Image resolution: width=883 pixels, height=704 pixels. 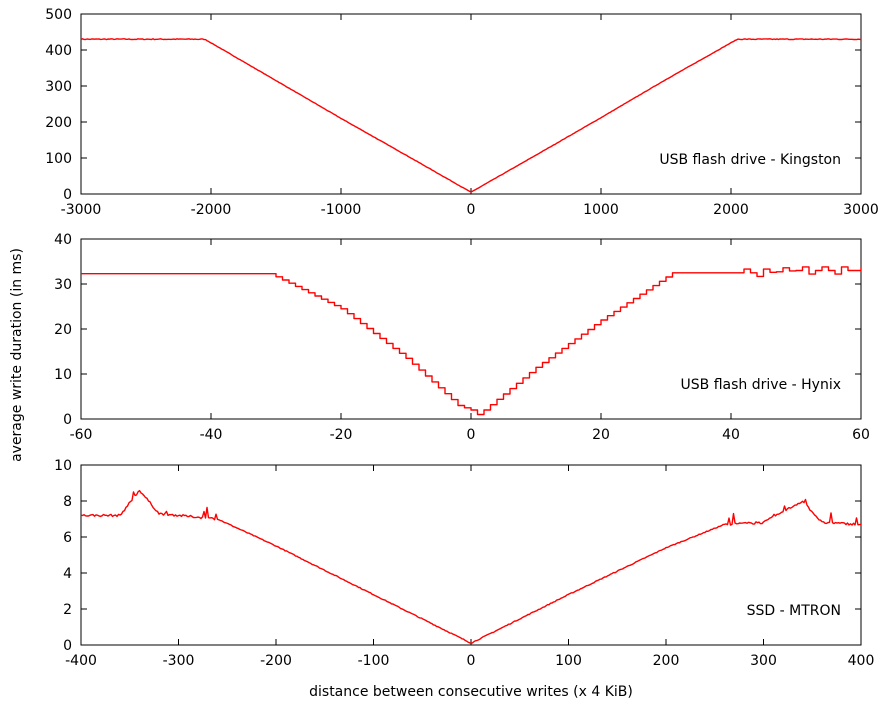 What do you see at coordinates (58, 123) in the screenshot?
I see `y-tick-label: 200` at bounding box center [58, 123].